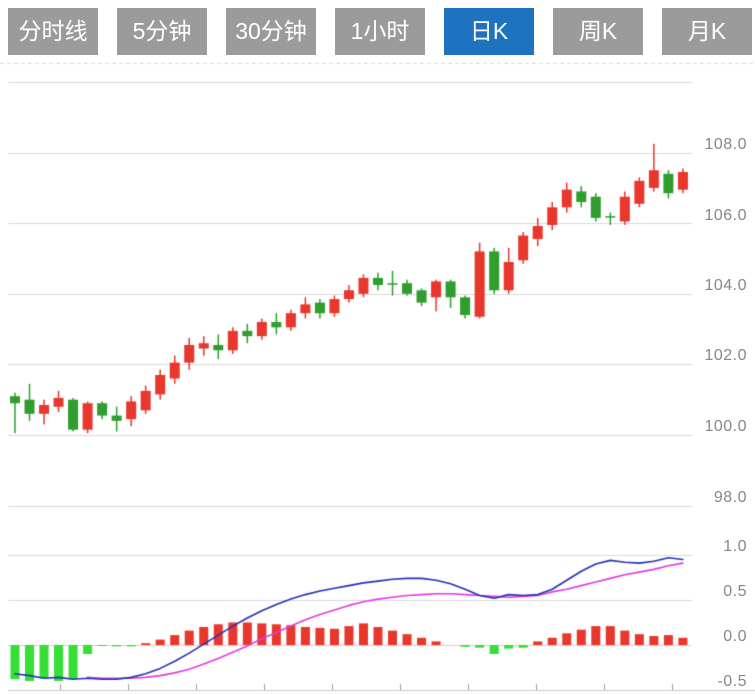 The width and height of the screenshot is (755, 694). Describe the element at coordinates (735, 636) in the screenshot. I see `macd-axis-label: 0.0` at that location.